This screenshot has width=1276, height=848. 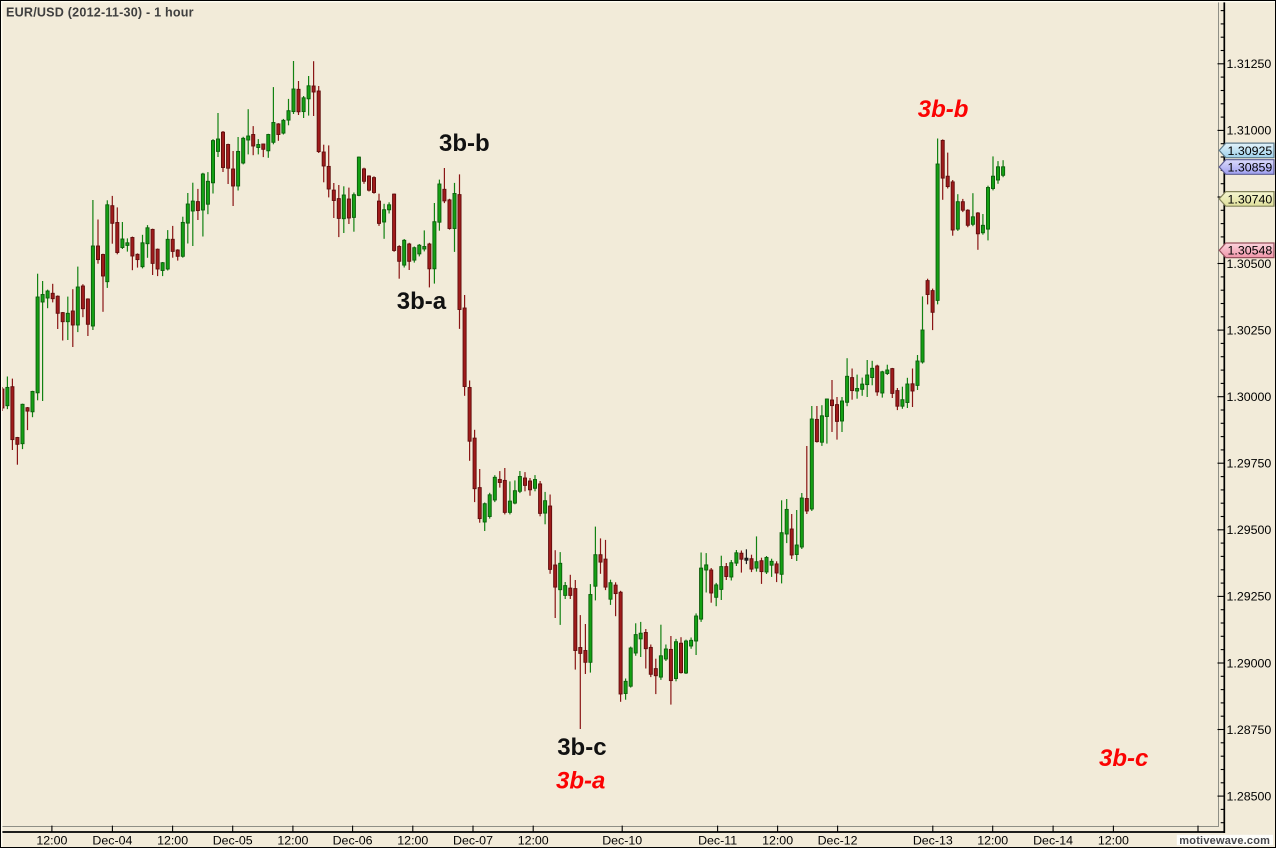 I want to click on svg-text: 1.30000, so click(x=1249, y=397).